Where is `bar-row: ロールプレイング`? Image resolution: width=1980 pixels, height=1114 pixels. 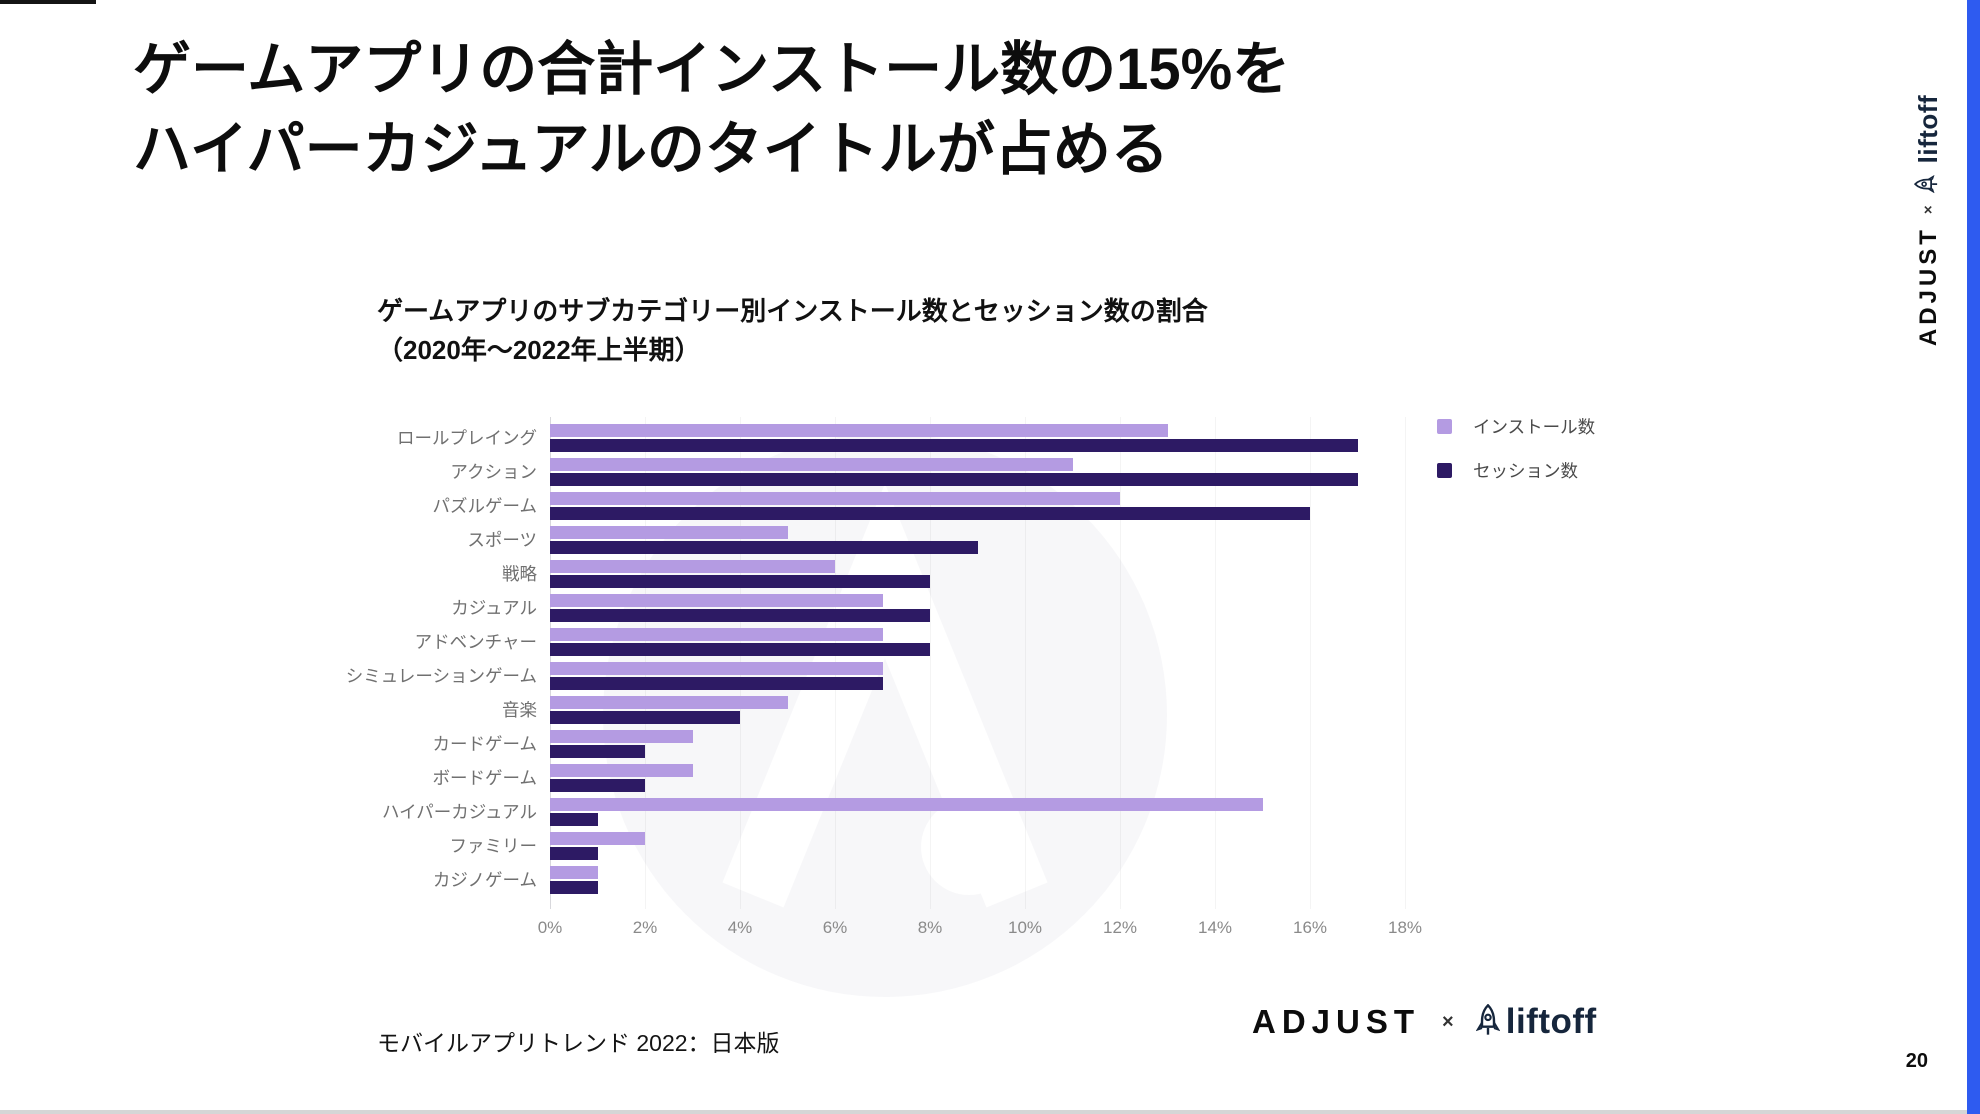 bar-row: ロールプレイング is located at coordinates (862, 438).